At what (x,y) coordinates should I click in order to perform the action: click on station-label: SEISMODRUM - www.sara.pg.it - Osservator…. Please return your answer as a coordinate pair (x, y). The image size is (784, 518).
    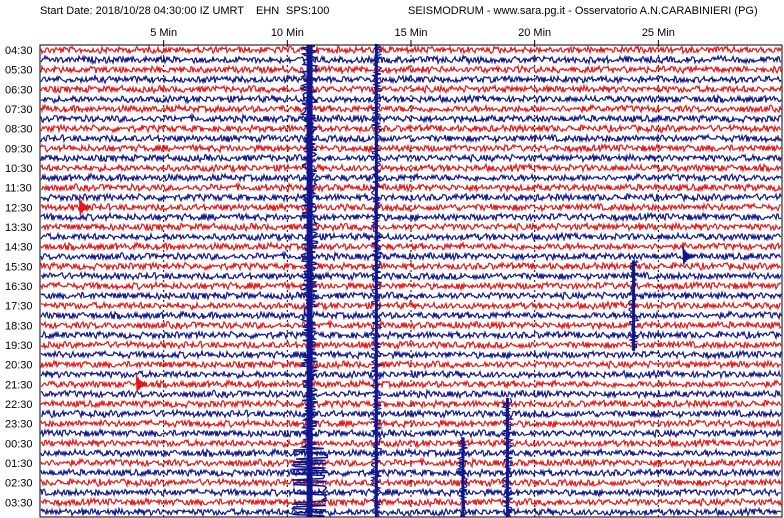
    Looking at the image, I should click on (583, 11).